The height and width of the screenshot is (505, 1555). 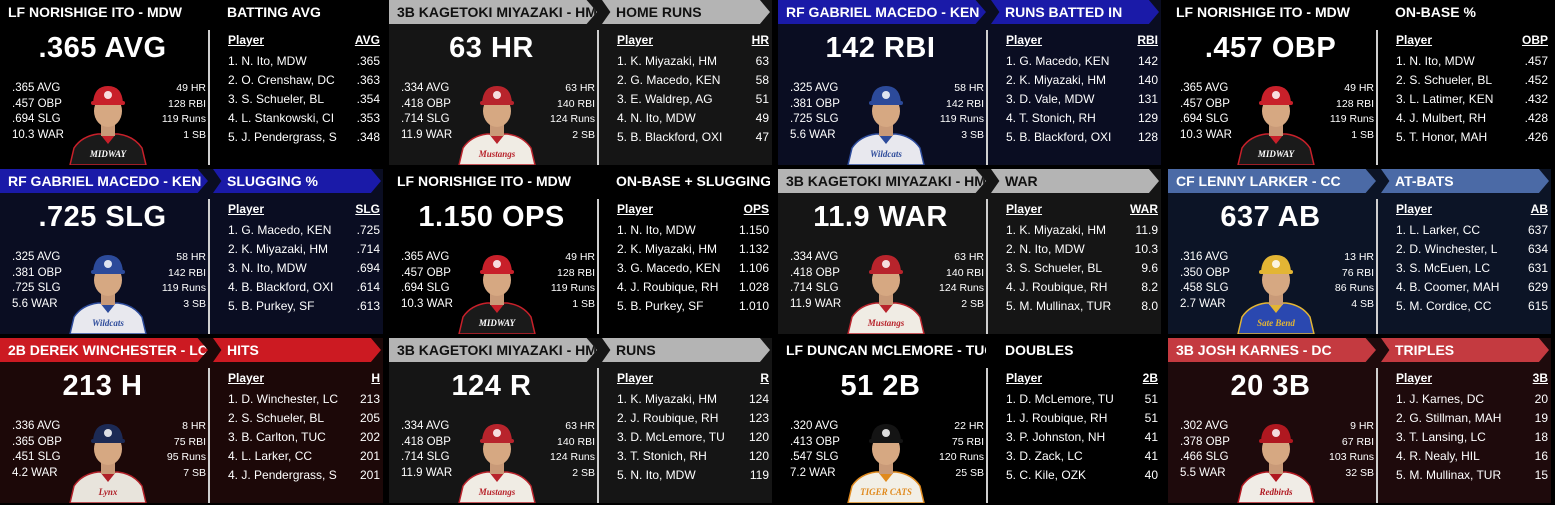 I want to click on leader-row: 1. J. Karnes, DC 20, so click(x=1472, y=399).